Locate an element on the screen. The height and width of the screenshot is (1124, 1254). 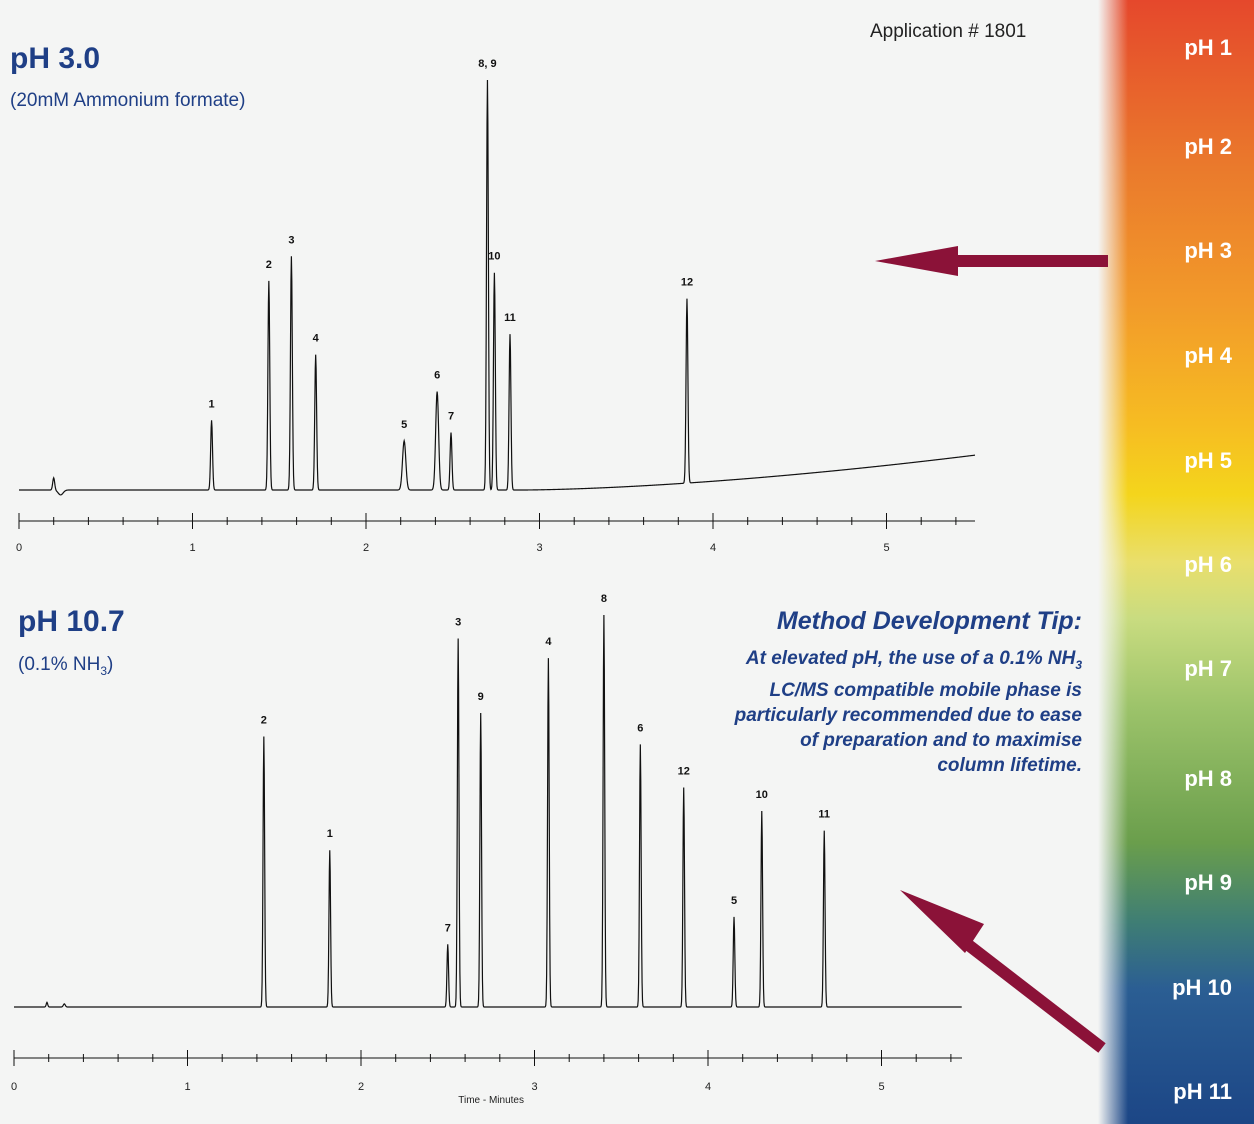
arrow-ph10-head is located at coordinates (942, 921).